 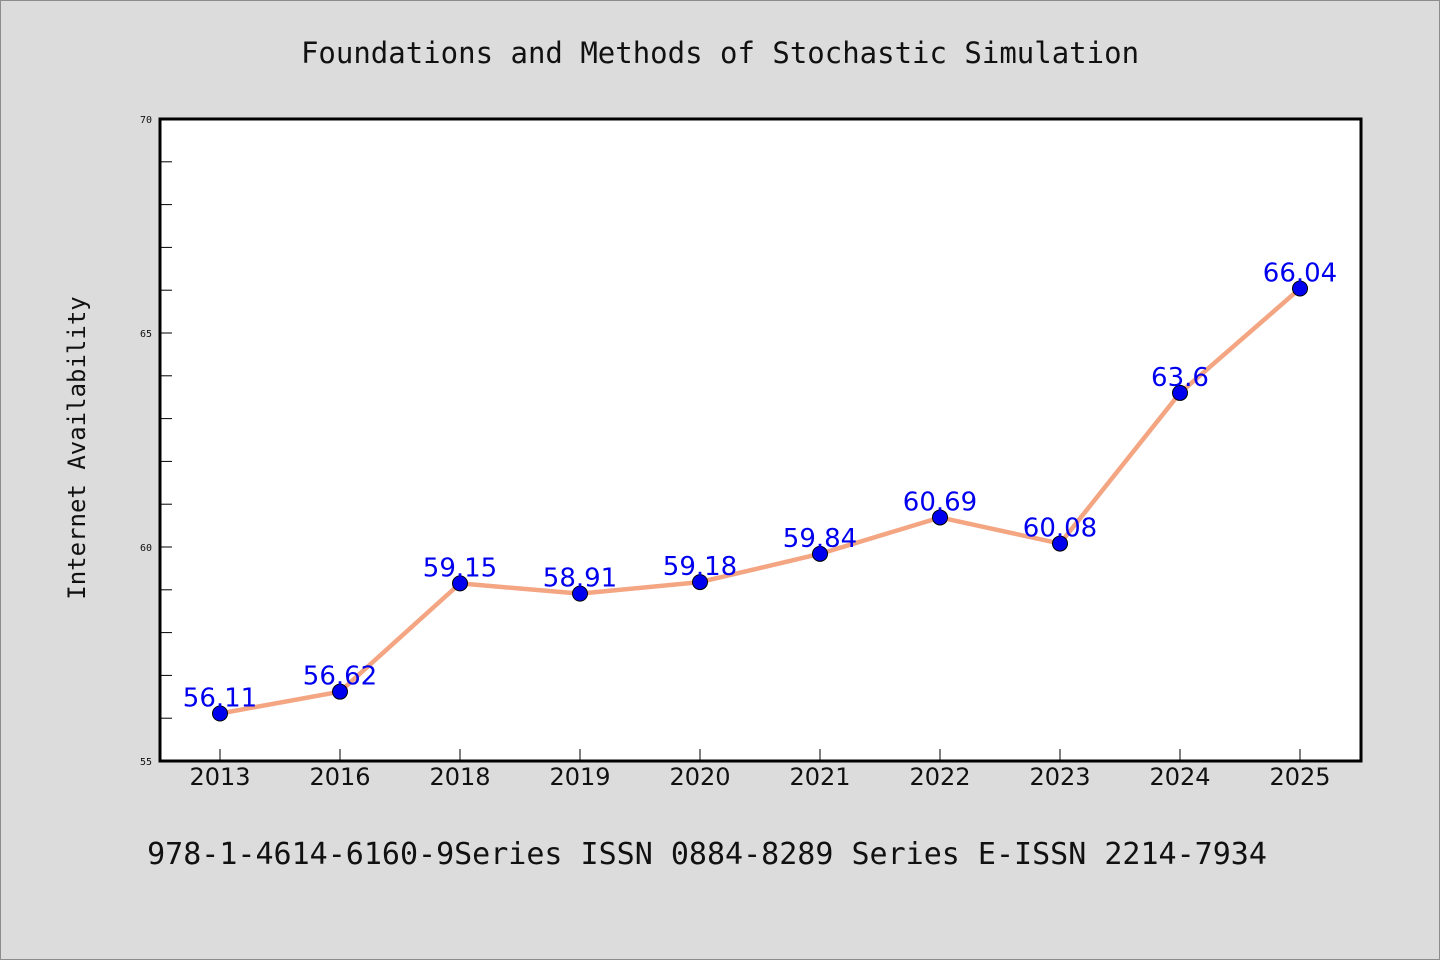 What do you see at coordinates (700, 567) in the screenshot?
I see `data-label: 59.18` at bounding box center [700, 567].